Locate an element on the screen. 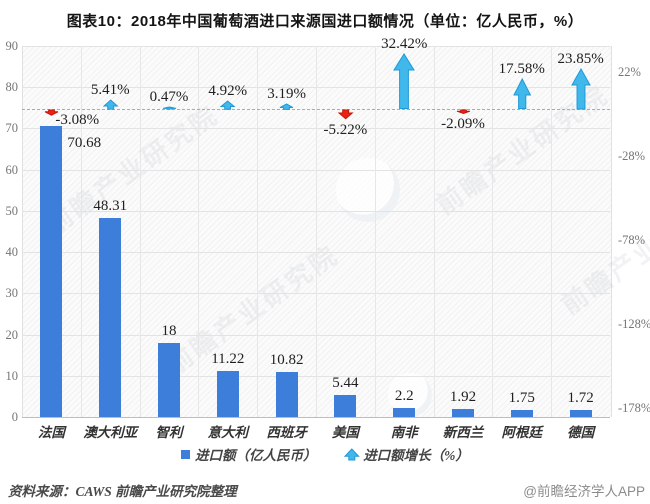 The image size is (650, 504). secondary-y-axis-tick: -128% is located at coordinates (634, 323).